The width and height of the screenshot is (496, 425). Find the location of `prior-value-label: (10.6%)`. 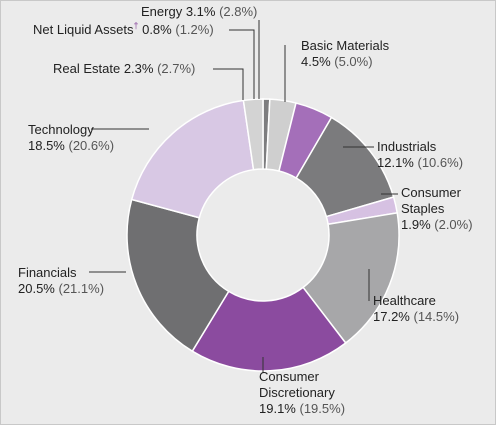

prior-value-label: (10.6%) is located at coordinates (440, 162).